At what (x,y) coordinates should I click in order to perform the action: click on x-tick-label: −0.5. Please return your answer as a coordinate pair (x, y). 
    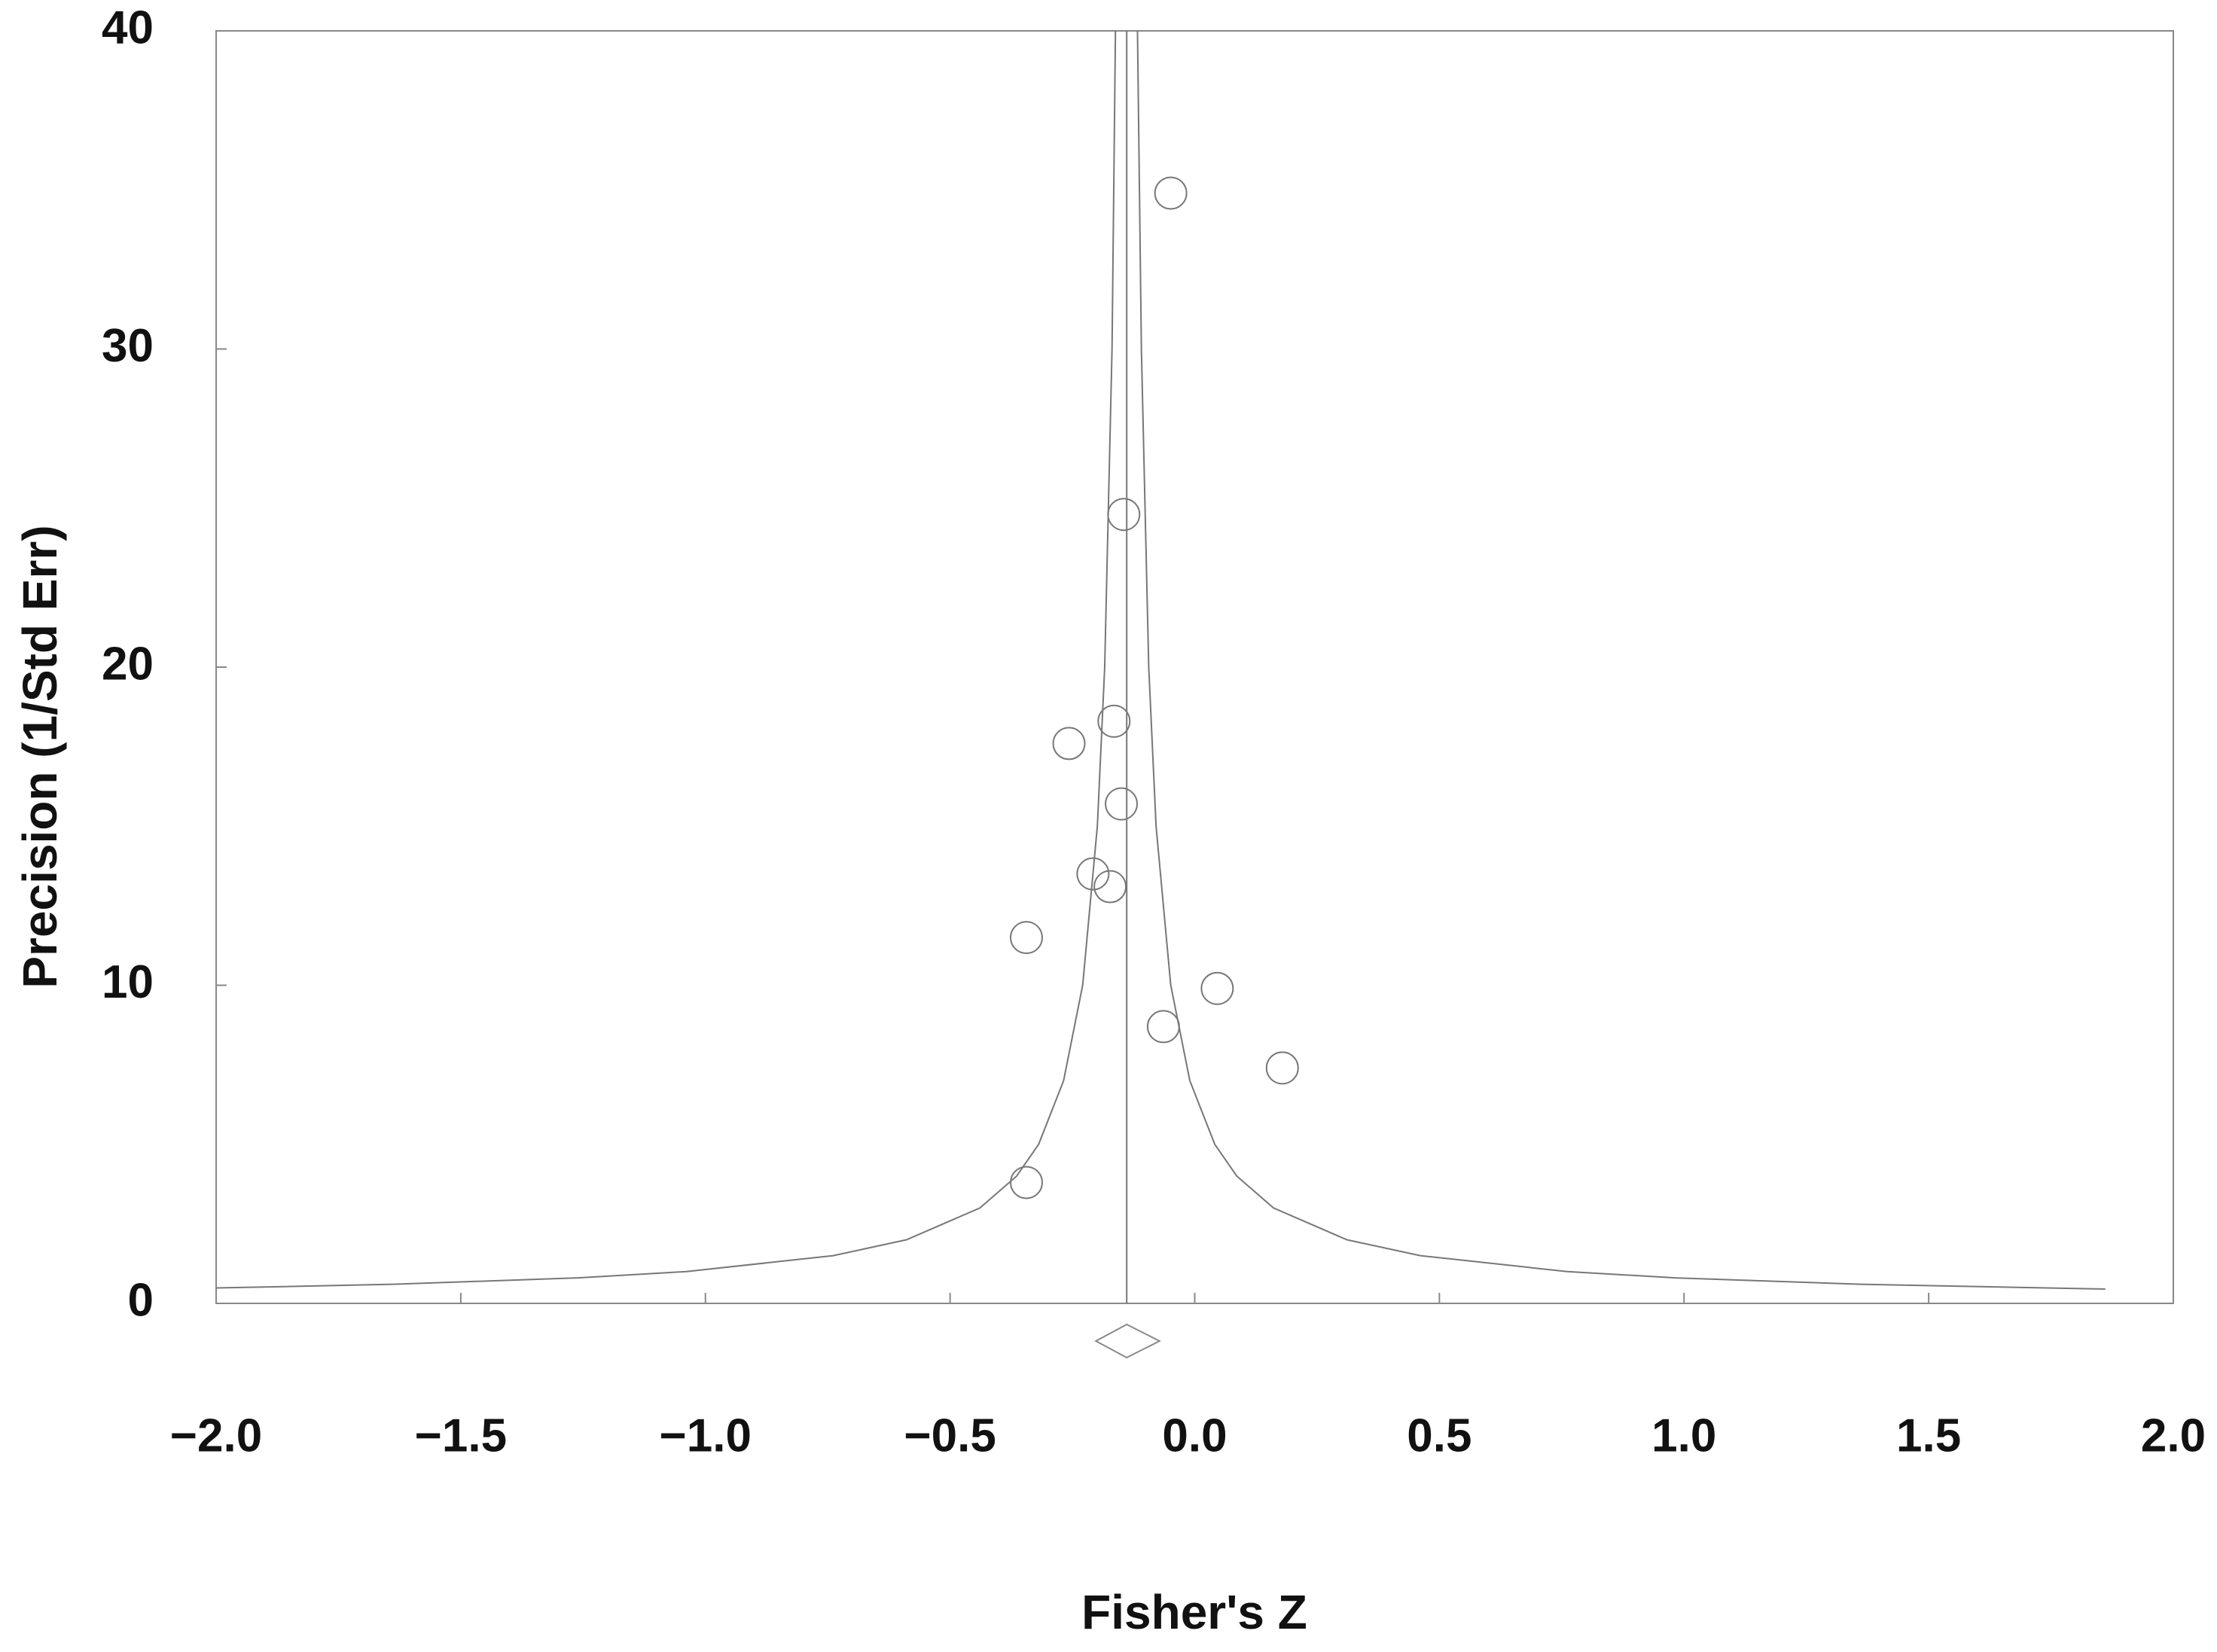
    Looking at the image, I should click on (950, 1436).